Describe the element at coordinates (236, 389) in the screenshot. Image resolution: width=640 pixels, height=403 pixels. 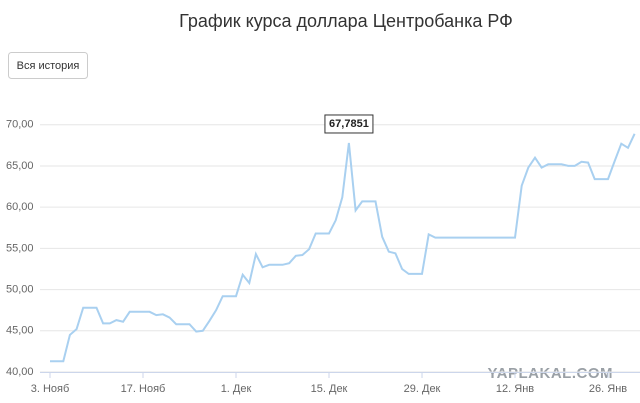
I see `x-tick-label: 1. Дек` at that location.